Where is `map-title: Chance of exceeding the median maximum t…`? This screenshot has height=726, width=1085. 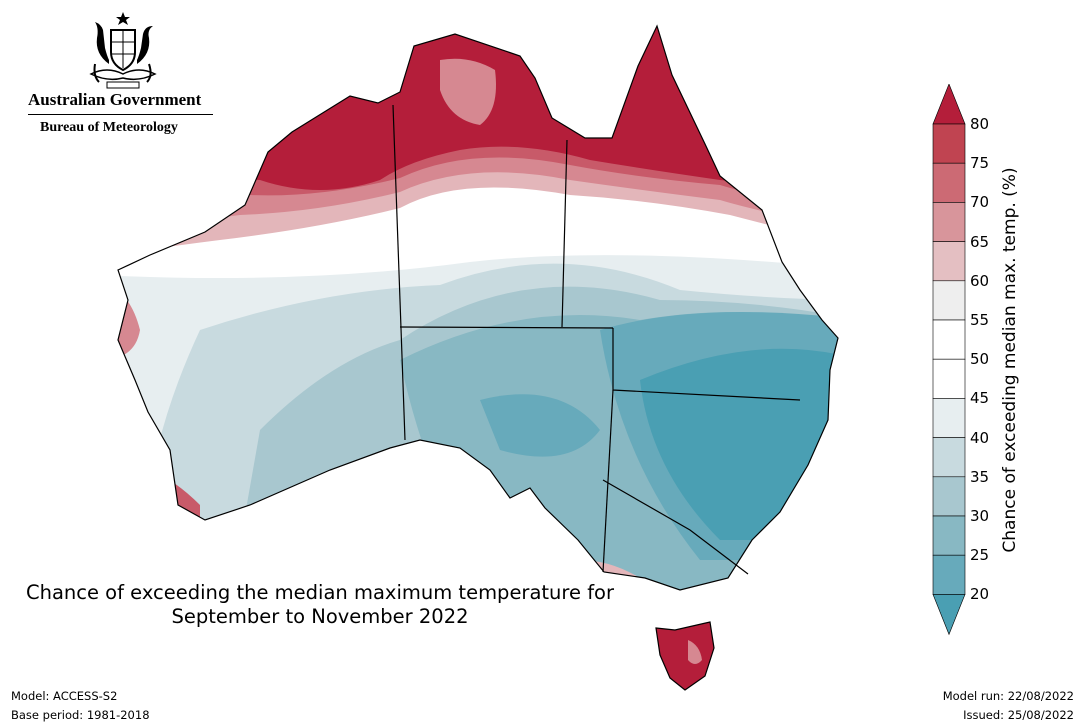 map-title: Chance of exceeding the median maximum t… is located at coordinates (320, 605).